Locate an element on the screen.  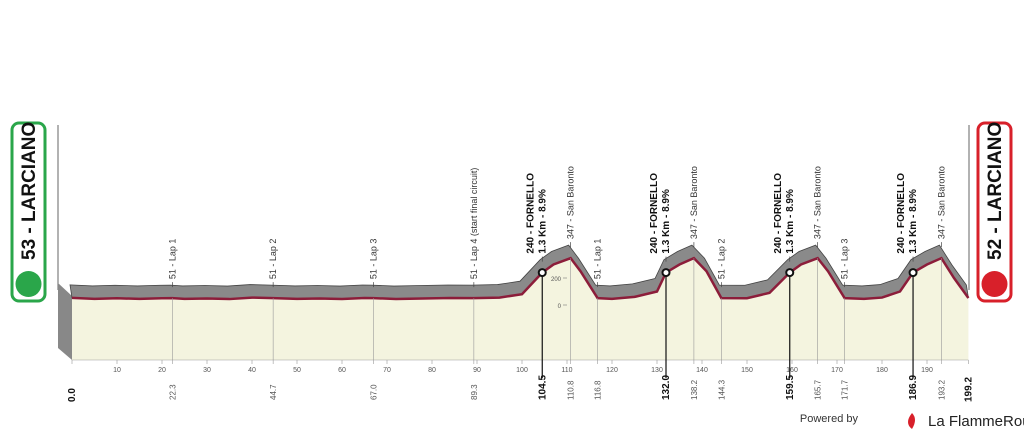
x-tick-label: 180 is located at coordinates (882, 370).